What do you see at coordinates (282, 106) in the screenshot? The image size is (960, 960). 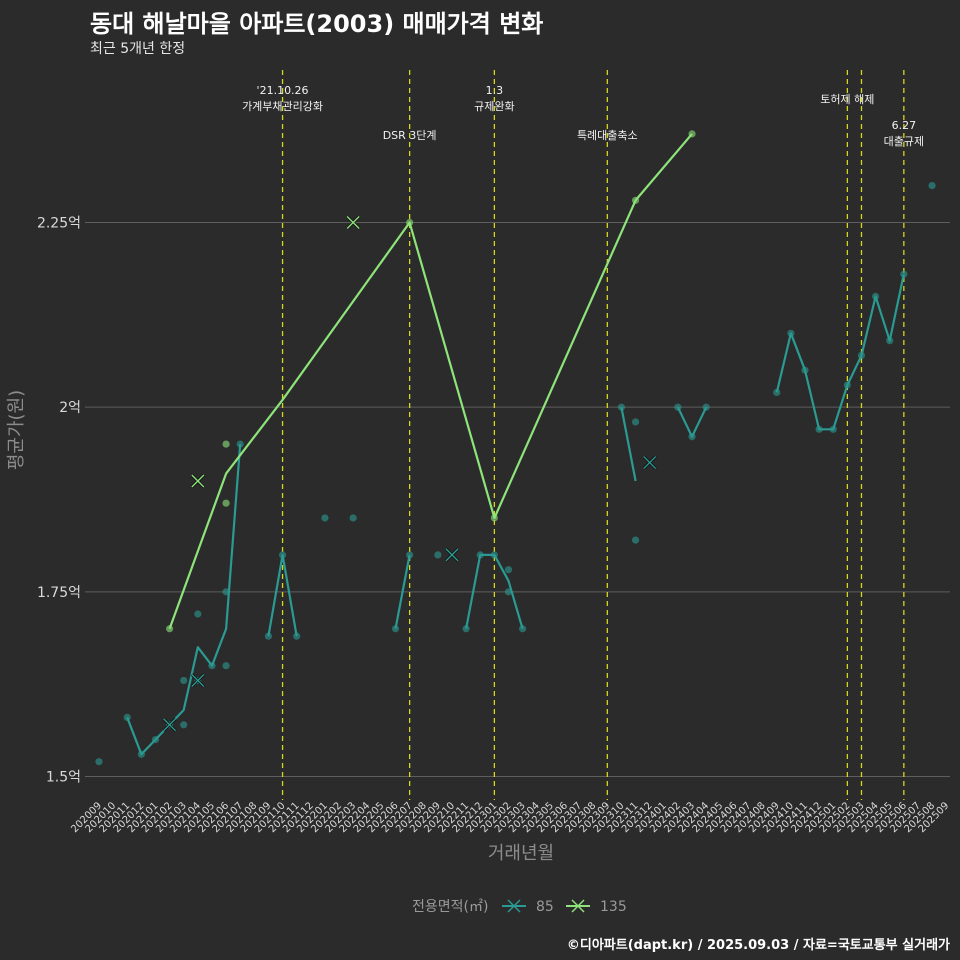 I see `event-annotation: 가계부채관리강화` at bounding box center [282, 106].